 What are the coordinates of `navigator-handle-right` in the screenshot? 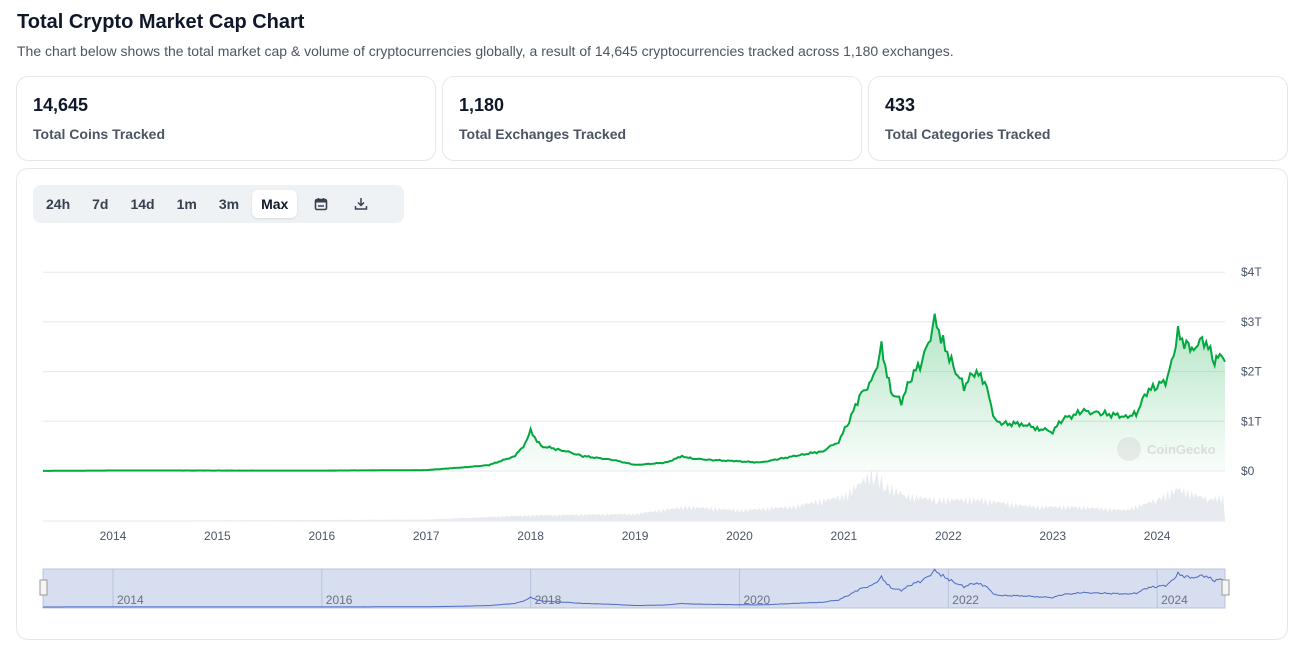 It's located at (1225, 587).